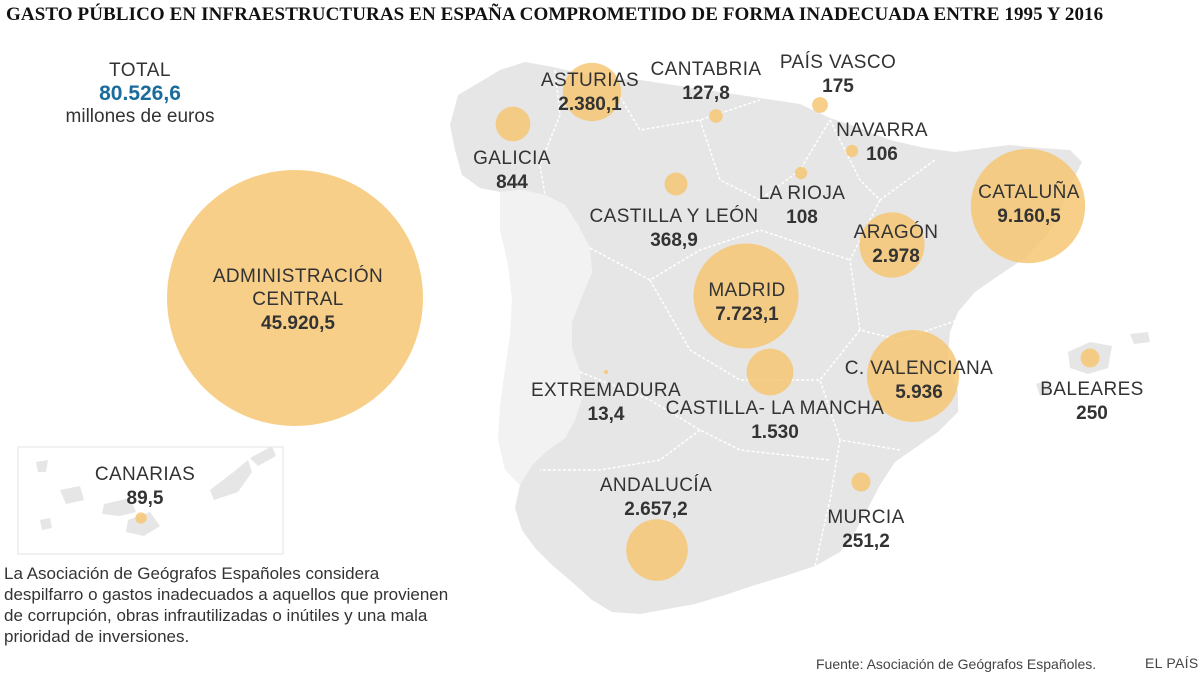 The height and width of the screenshot is (683, 1200). What do you see at coordinates (1090, 358) in the screenshot?
I see `bubble-baleares` at bounding box center [1090, 358].